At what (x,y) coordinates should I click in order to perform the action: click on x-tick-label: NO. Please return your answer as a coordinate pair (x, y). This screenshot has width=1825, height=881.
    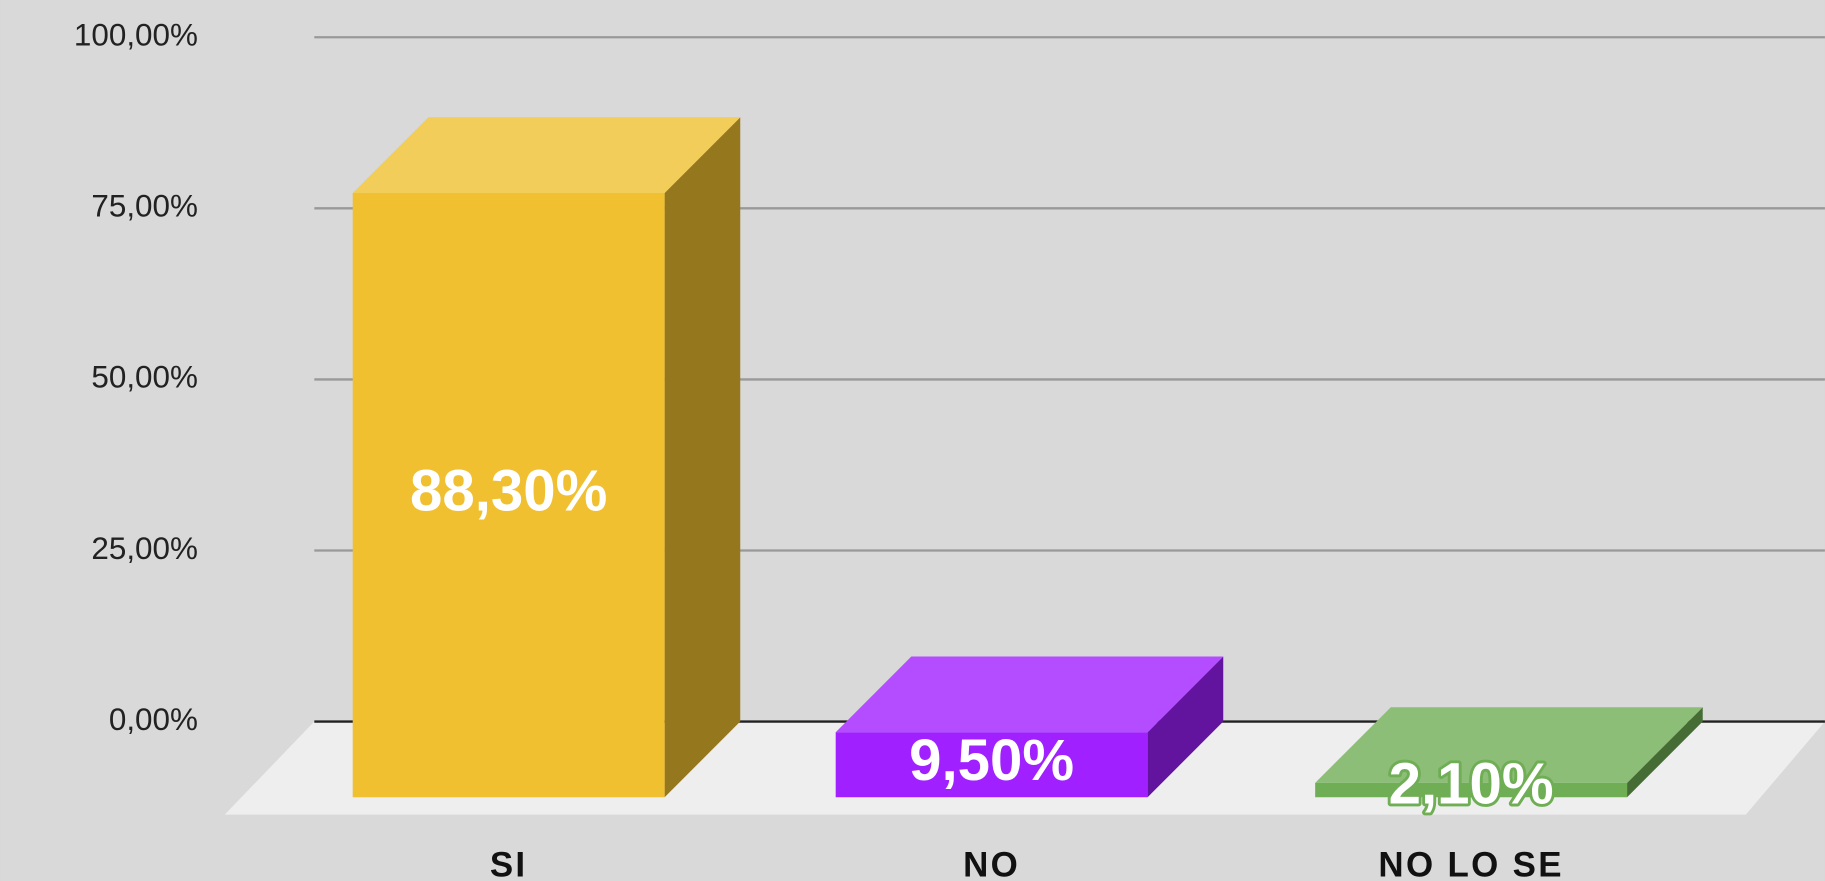
    Looking at the image, I should click on (991, 863).